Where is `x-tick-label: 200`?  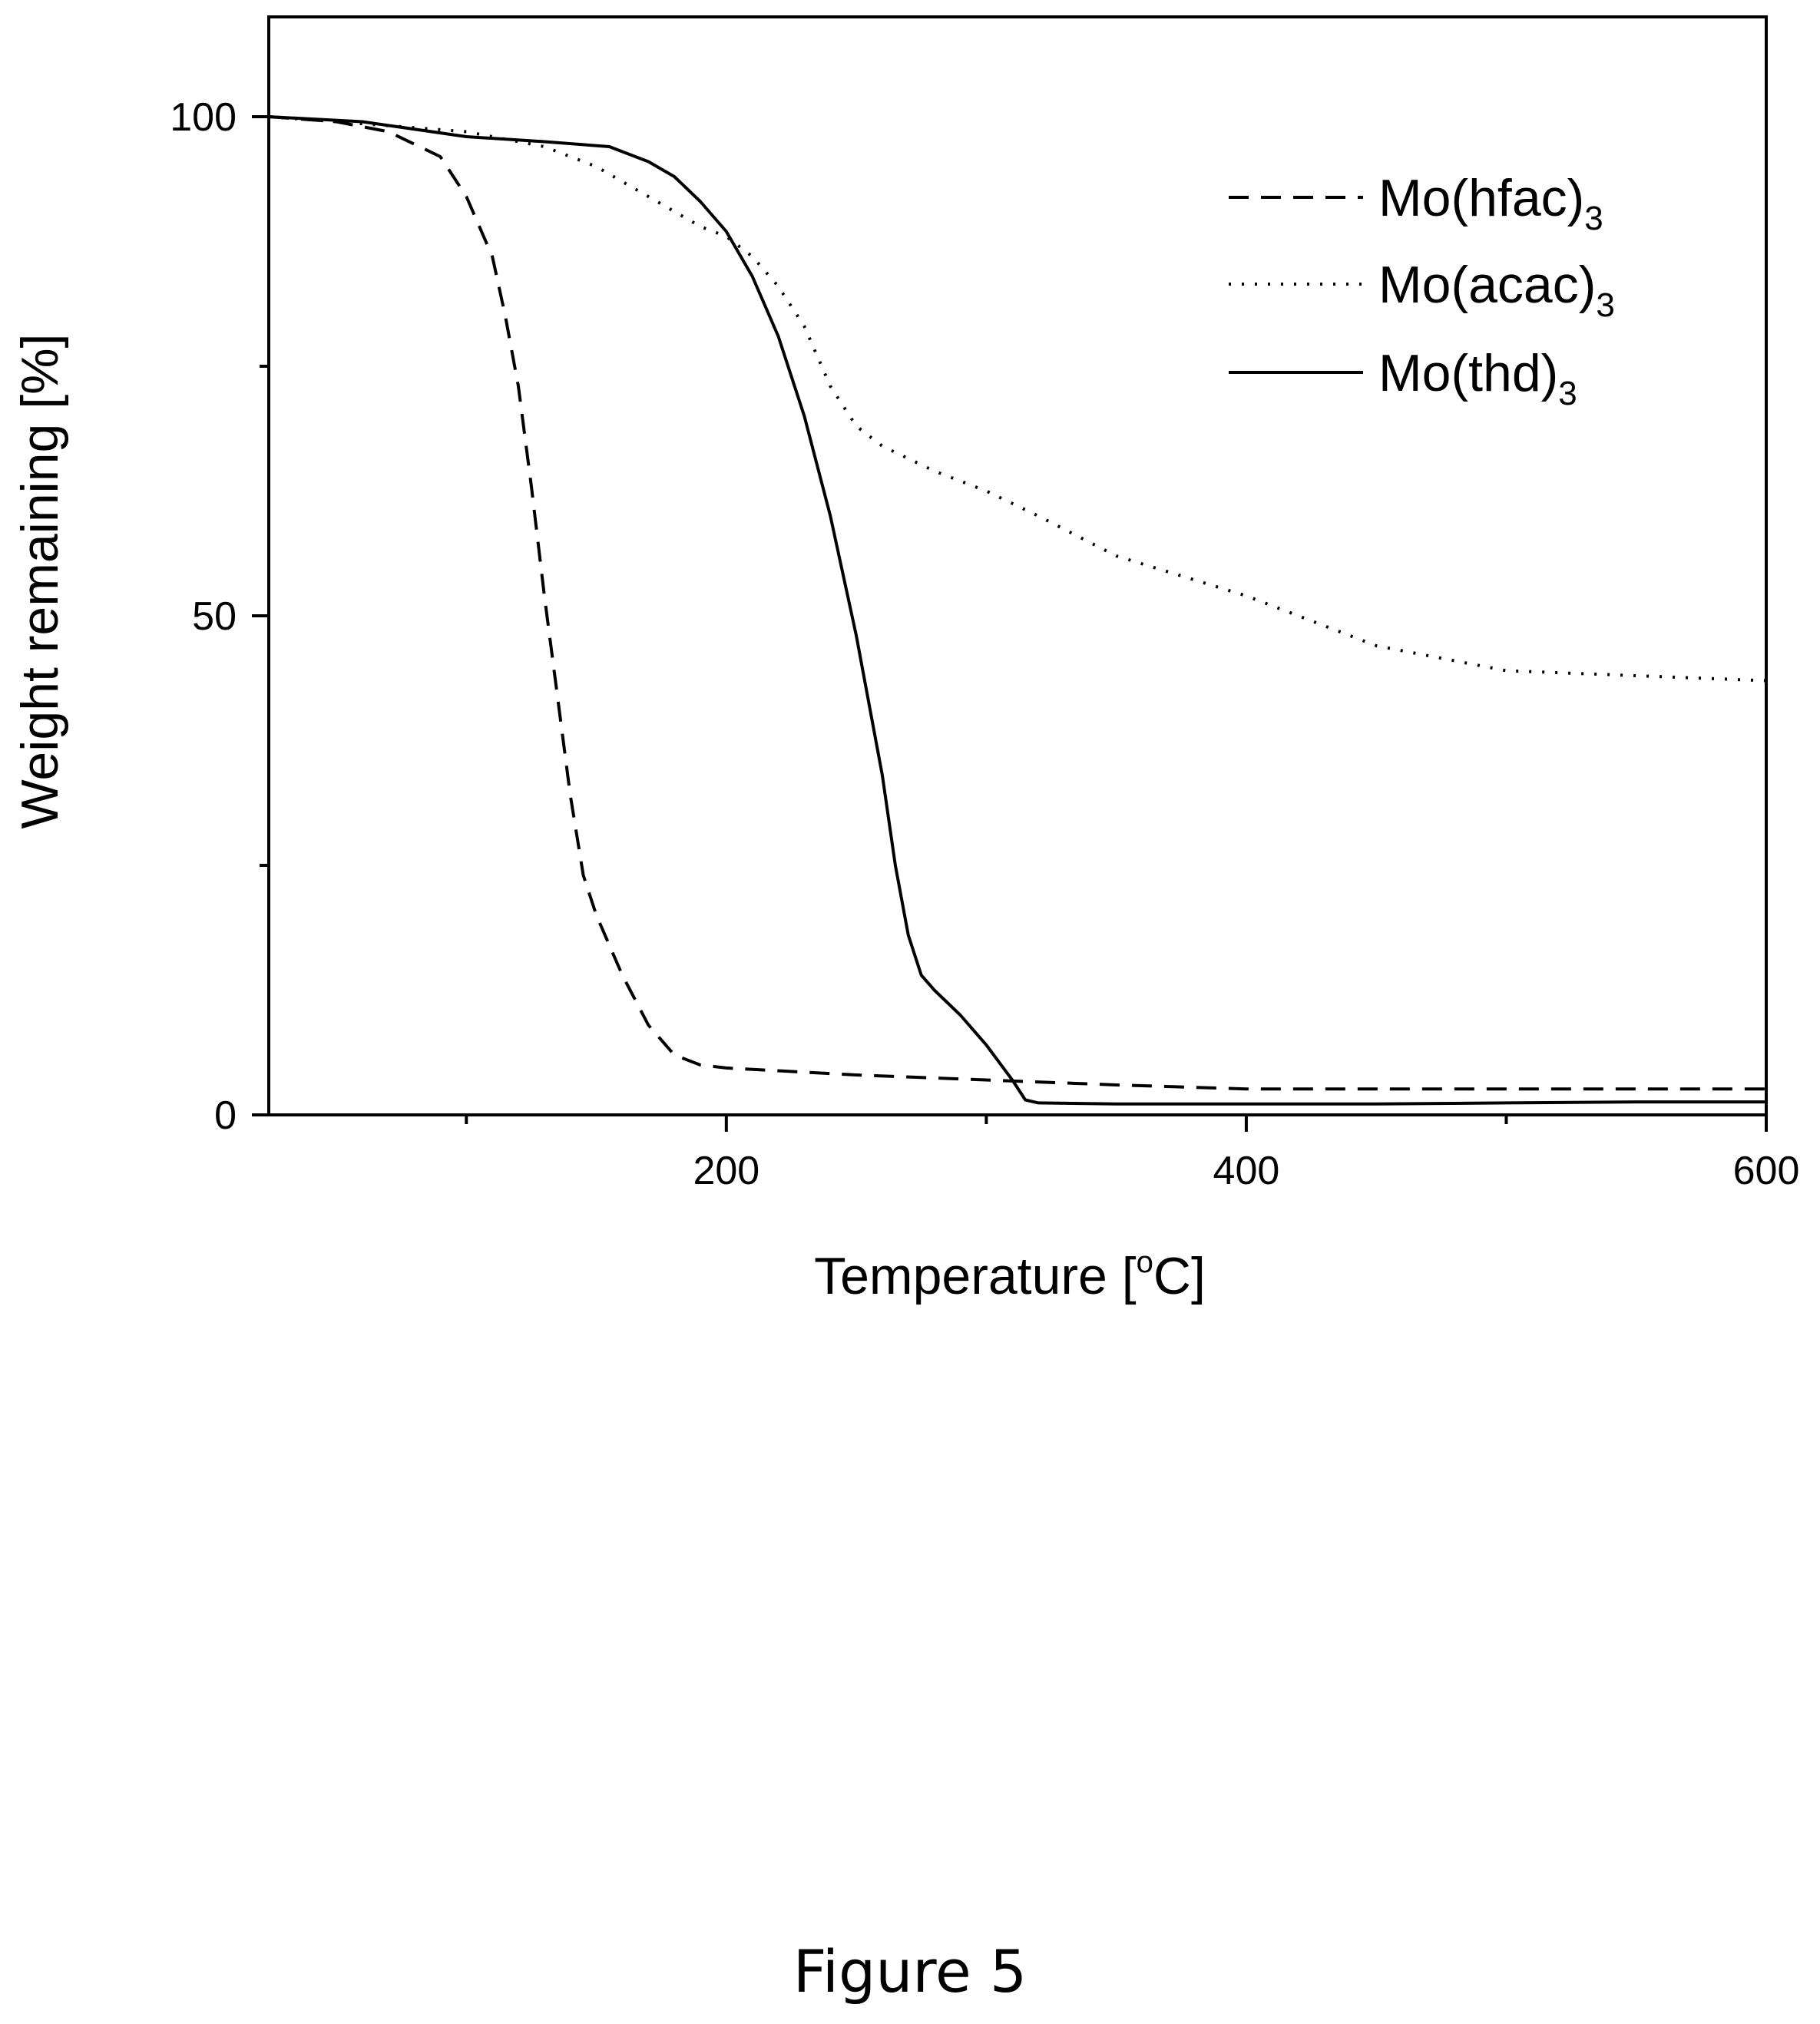
x-tick-label: 200 is located at coordinates (726, 1171).